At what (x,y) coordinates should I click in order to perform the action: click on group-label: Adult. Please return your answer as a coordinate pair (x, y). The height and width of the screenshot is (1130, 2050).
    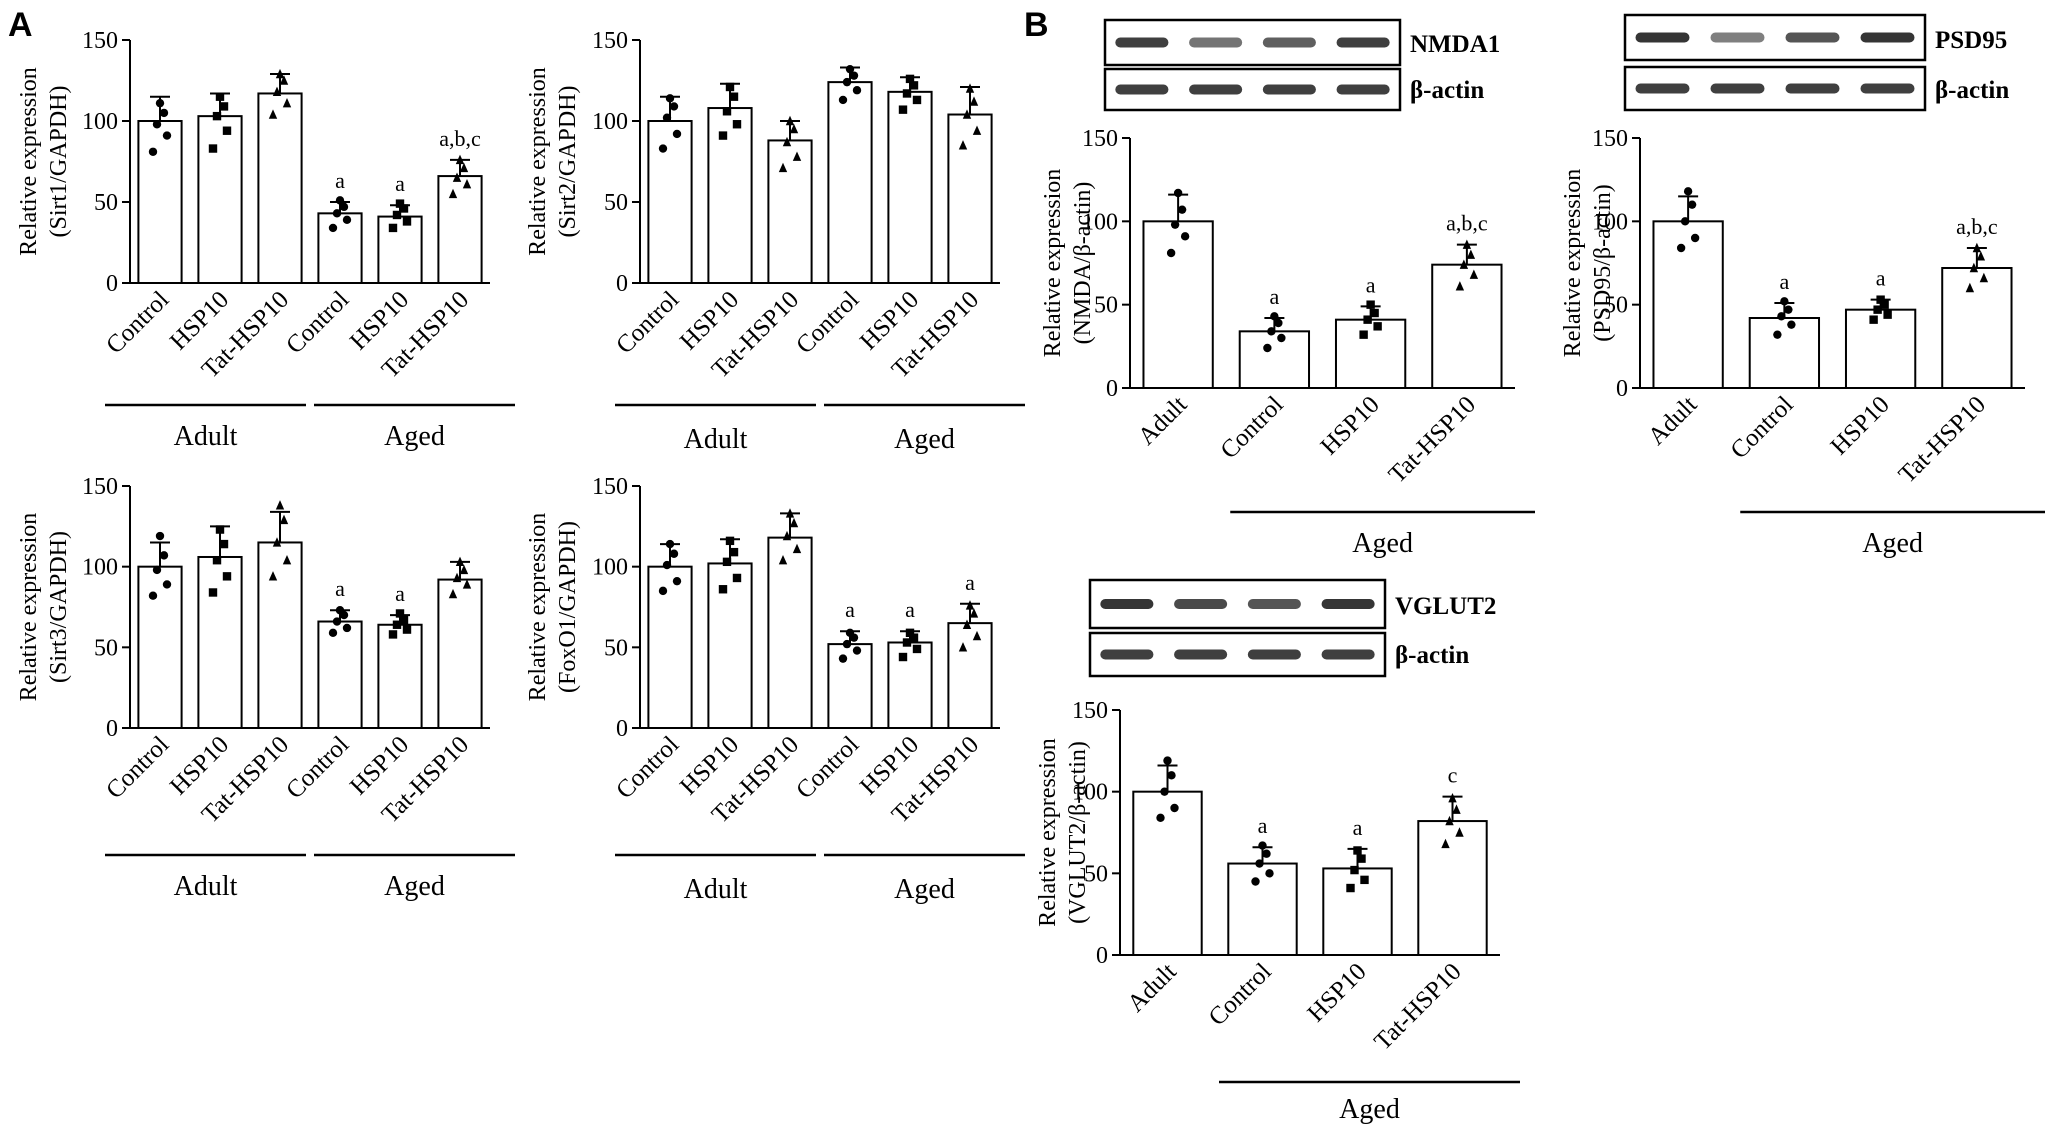
    Looking at the image, I should click on (206, 436).